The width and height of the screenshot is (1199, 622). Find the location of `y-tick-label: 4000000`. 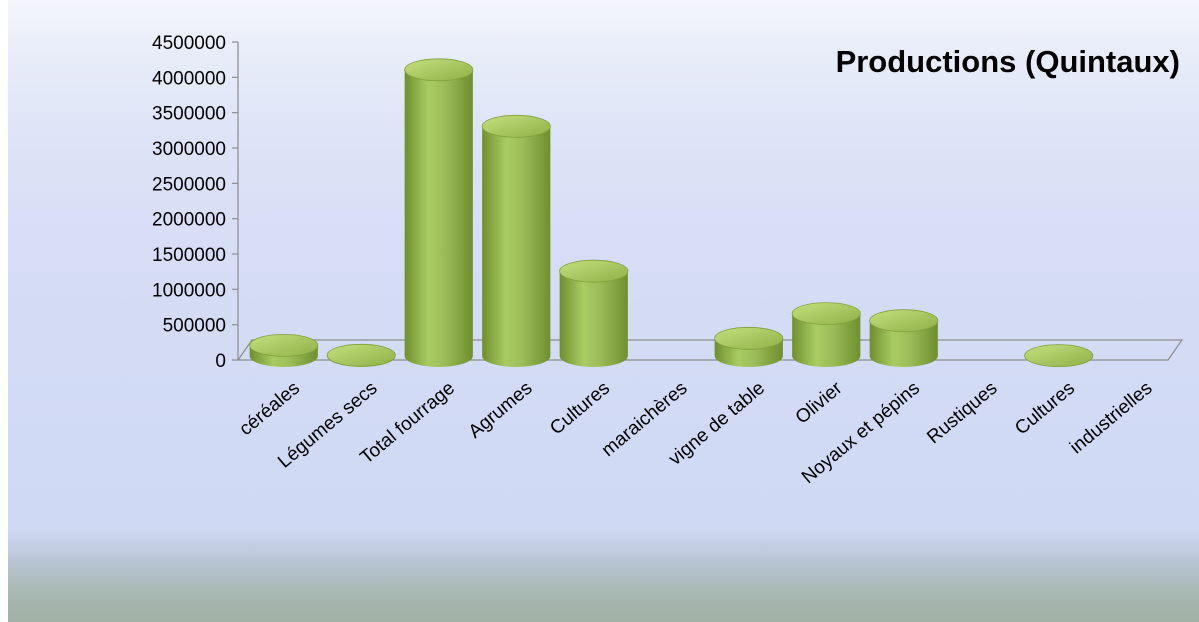

y-tick-label: 4000000 is located at coordinates (189, 78).